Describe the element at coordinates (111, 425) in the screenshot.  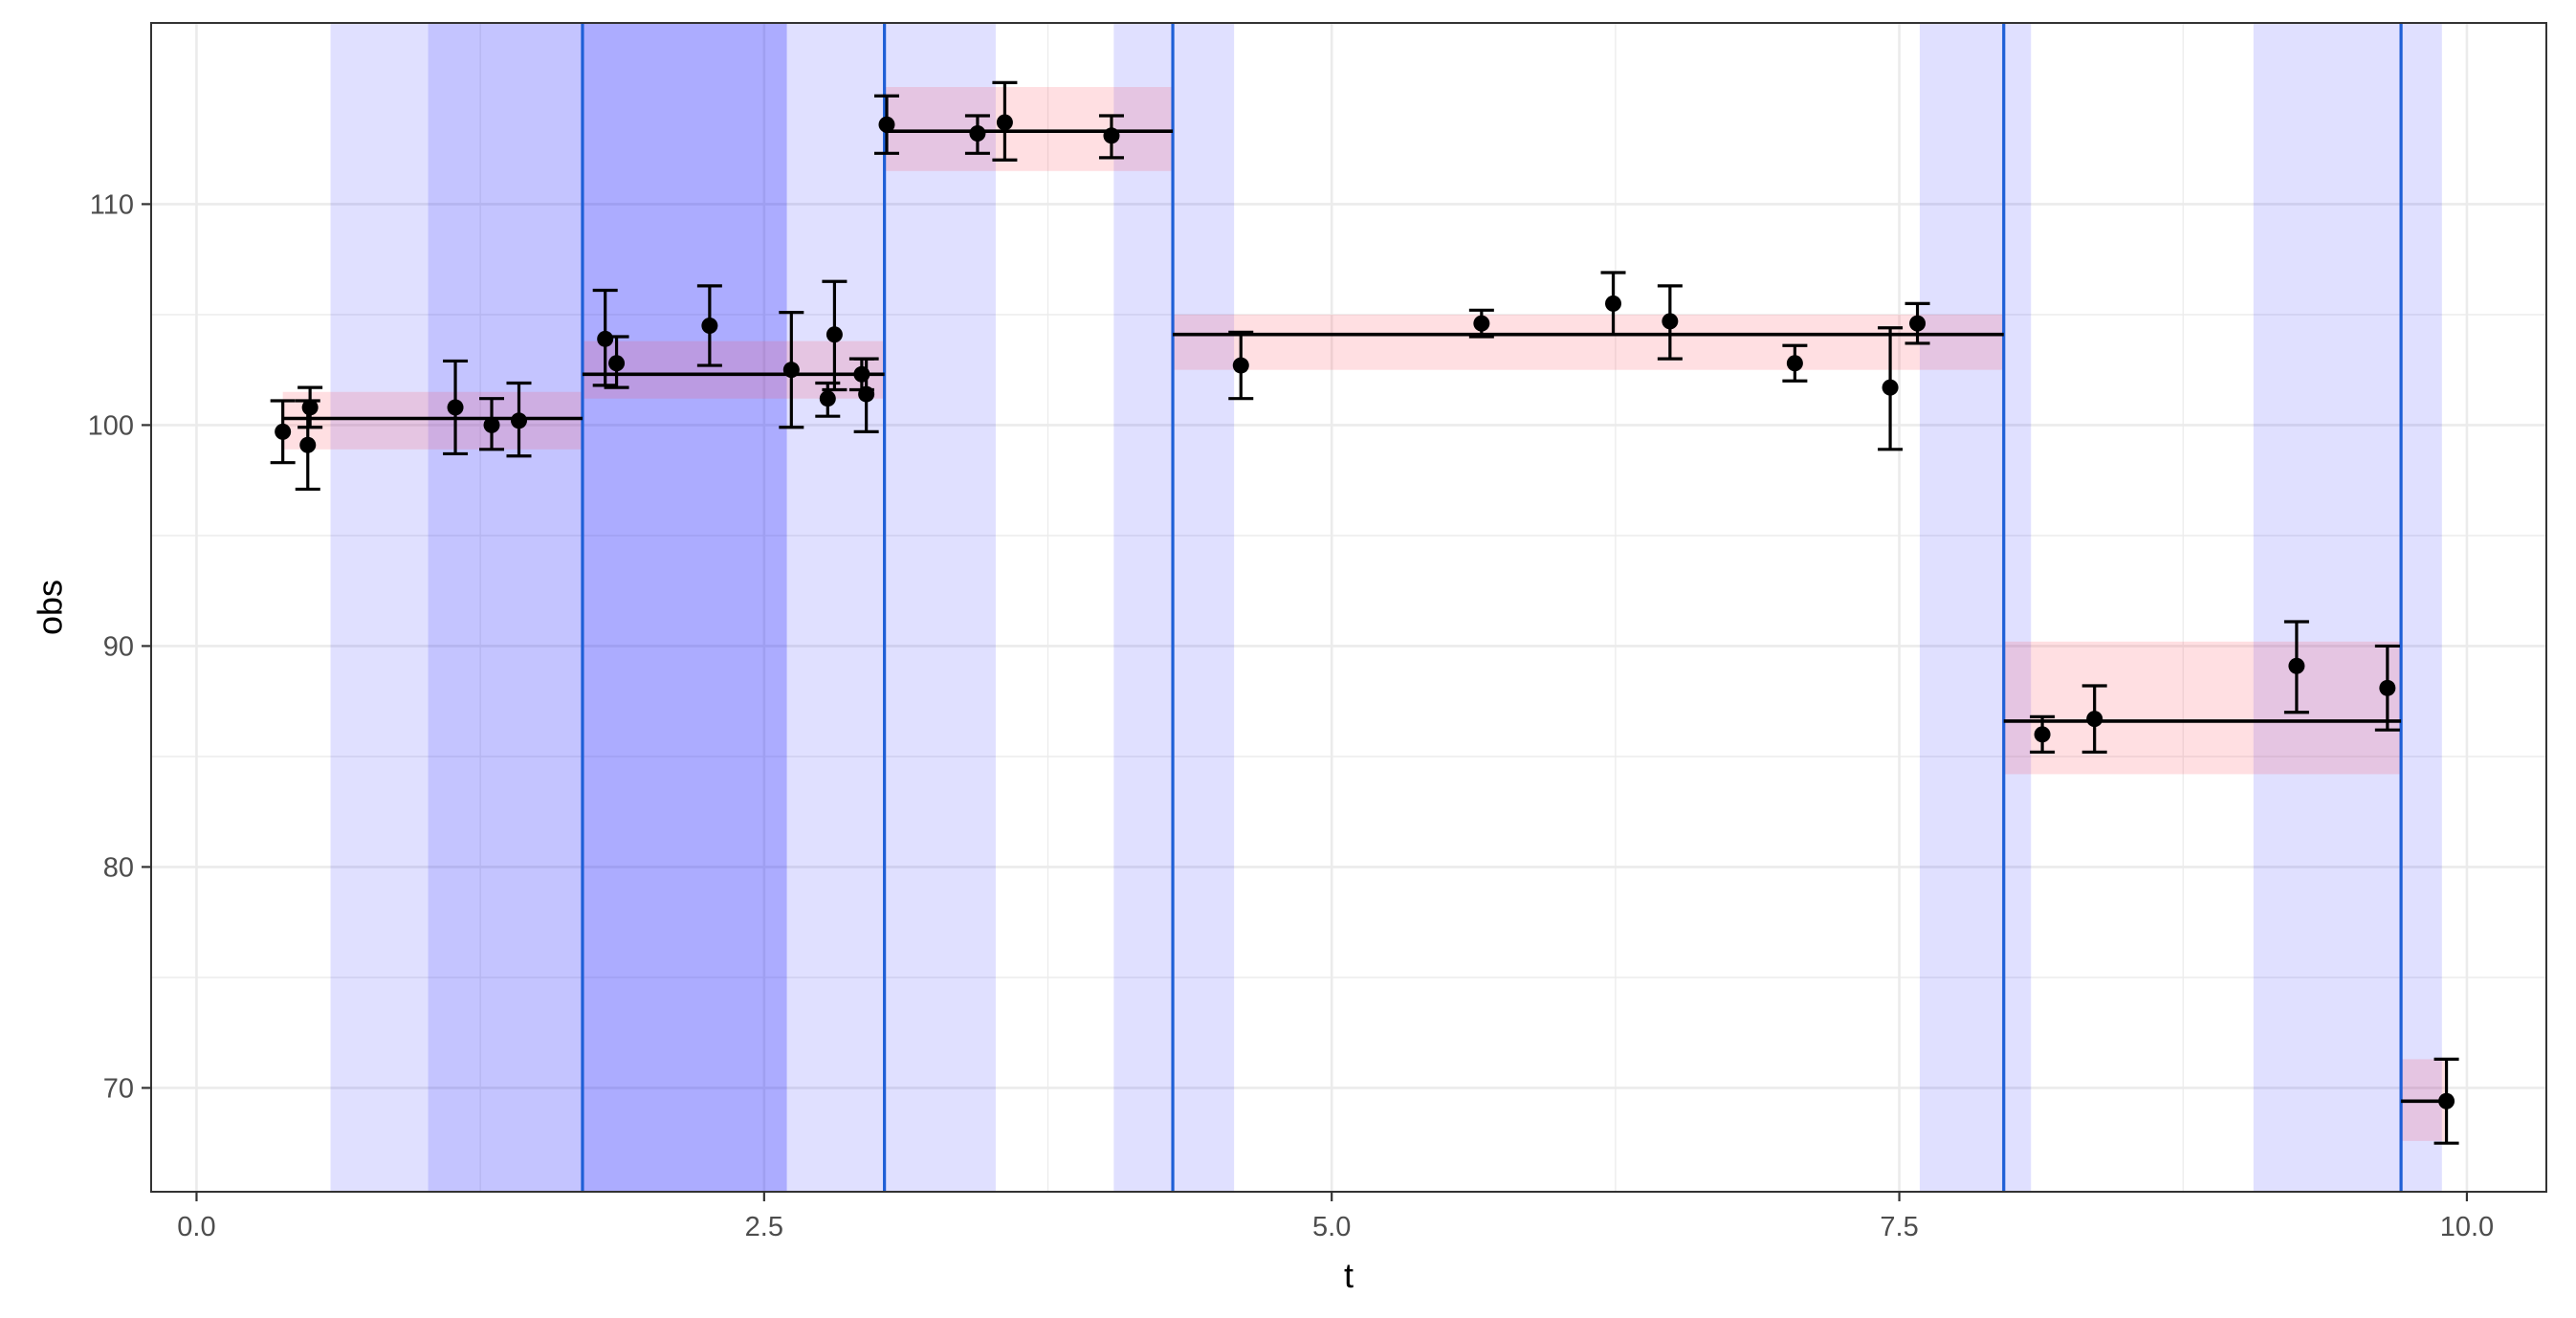
I see `y-tick-label: 100` at that location.